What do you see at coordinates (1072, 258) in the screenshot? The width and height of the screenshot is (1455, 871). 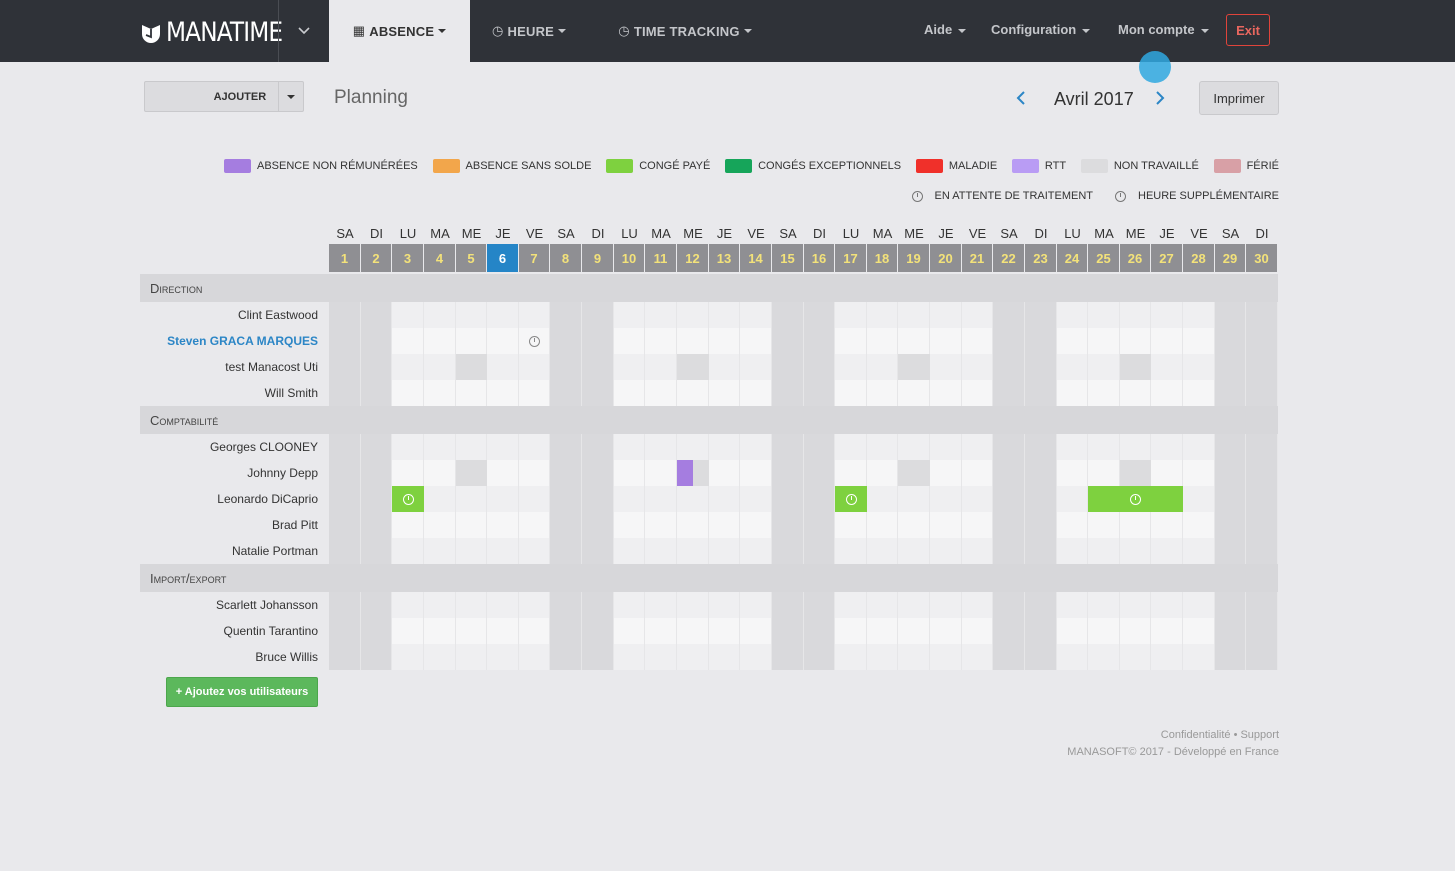 I see `date-number: 24` at bounding box center [1072, 258].